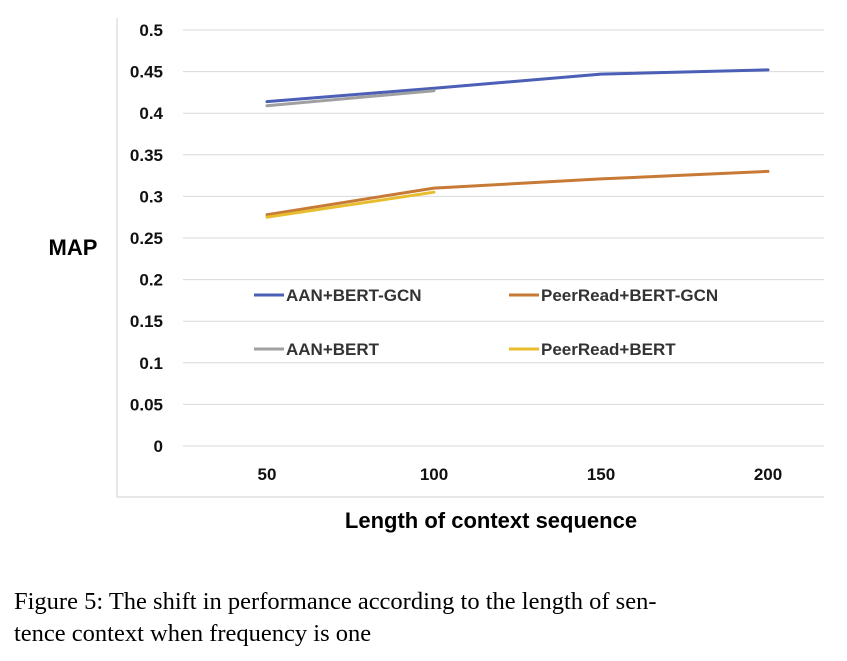 The width and height of the screenshot is (847, 661). I want to click on legend-label: AAN+BERT-GCN, so click(354, 295).